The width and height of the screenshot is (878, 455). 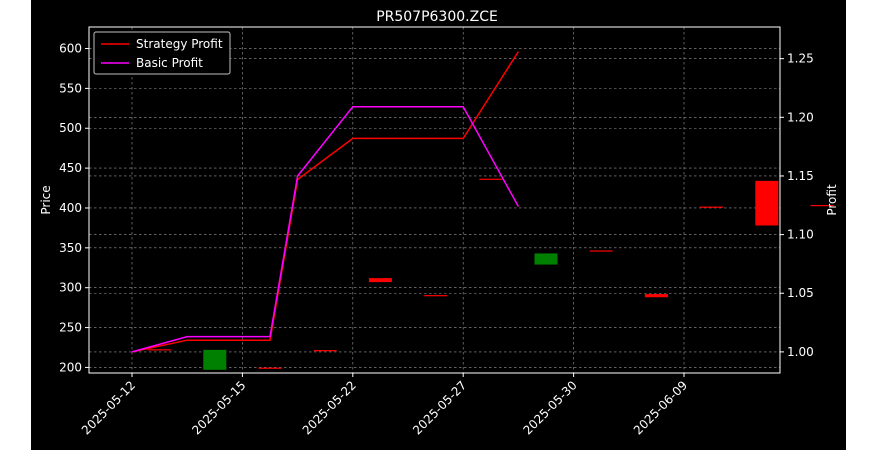 I want to click on left-tick-label: 300, so click(x=70, y=288).